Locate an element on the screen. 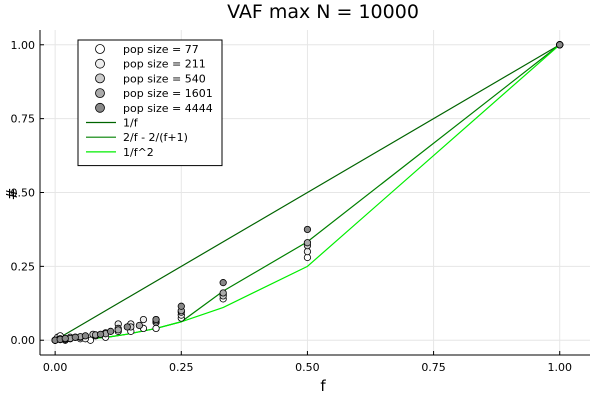  legend-label: pop size = 540 is located at coordinates (164, 78).